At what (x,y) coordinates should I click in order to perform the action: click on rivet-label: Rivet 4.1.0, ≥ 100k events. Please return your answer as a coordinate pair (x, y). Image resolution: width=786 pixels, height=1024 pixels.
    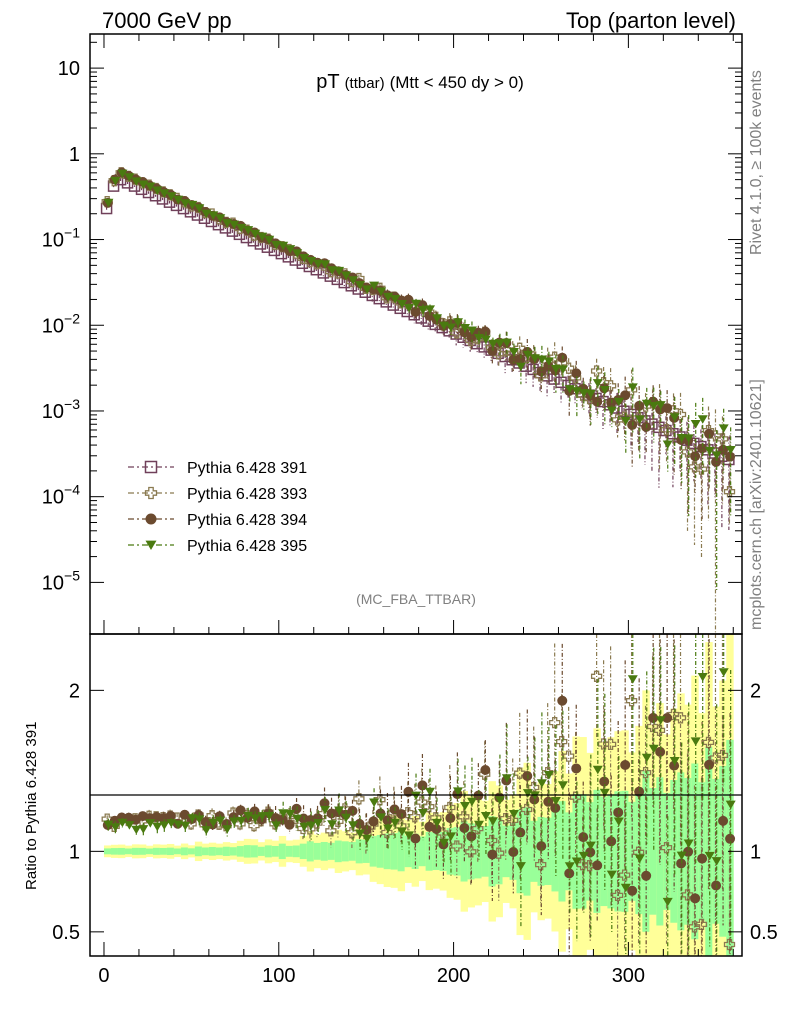
    Looking at the image, I should click on (756, 162).